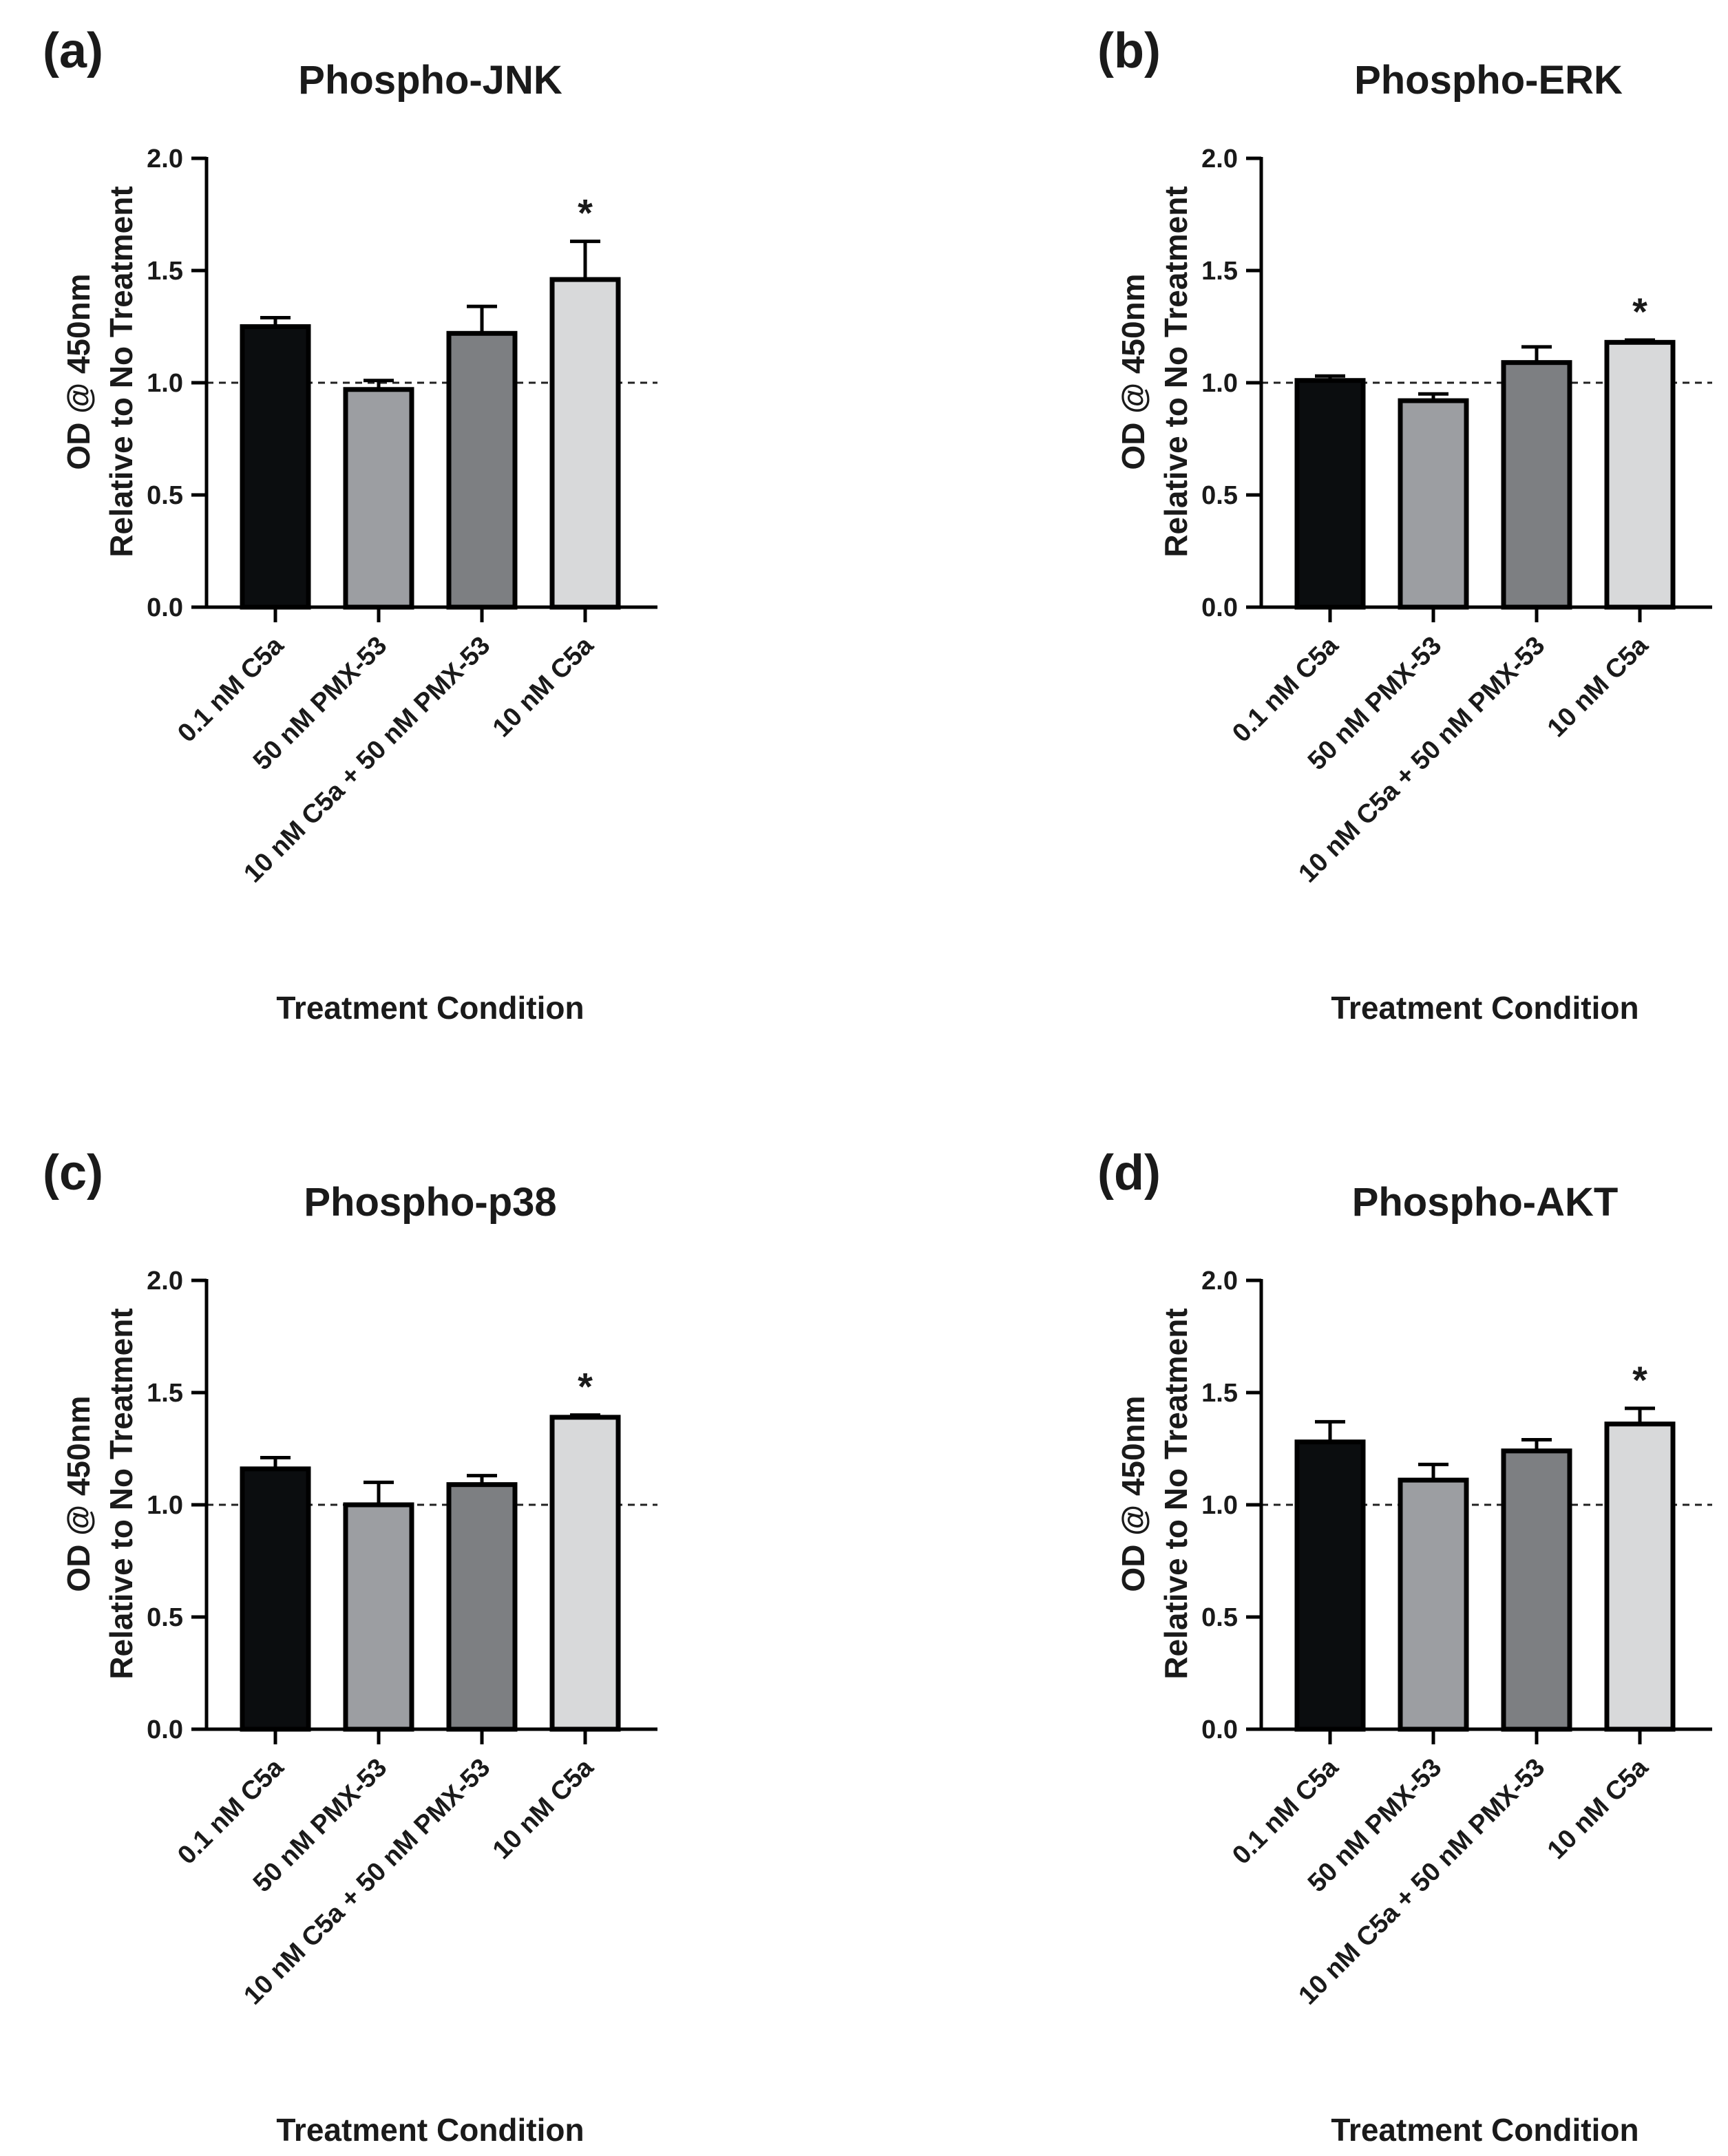 The width and height of the screenshot is (1728, 2156). I want to click on panel-letter: (d), so click(1129, 1173).